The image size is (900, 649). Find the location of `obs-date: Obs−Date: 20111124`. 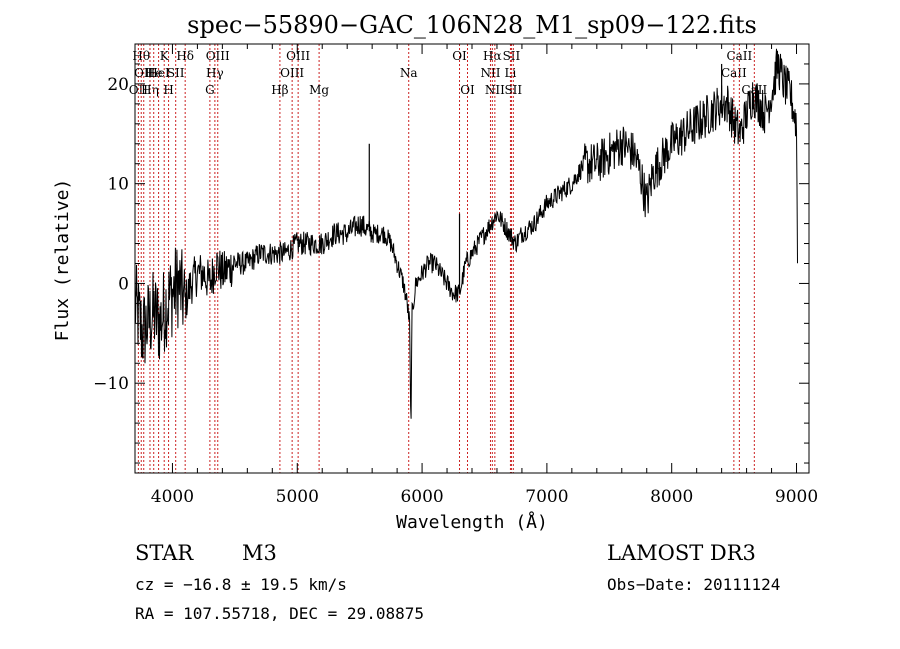

obs-date: Obs−Date: 20111124 is located at coordinates (693, 584).